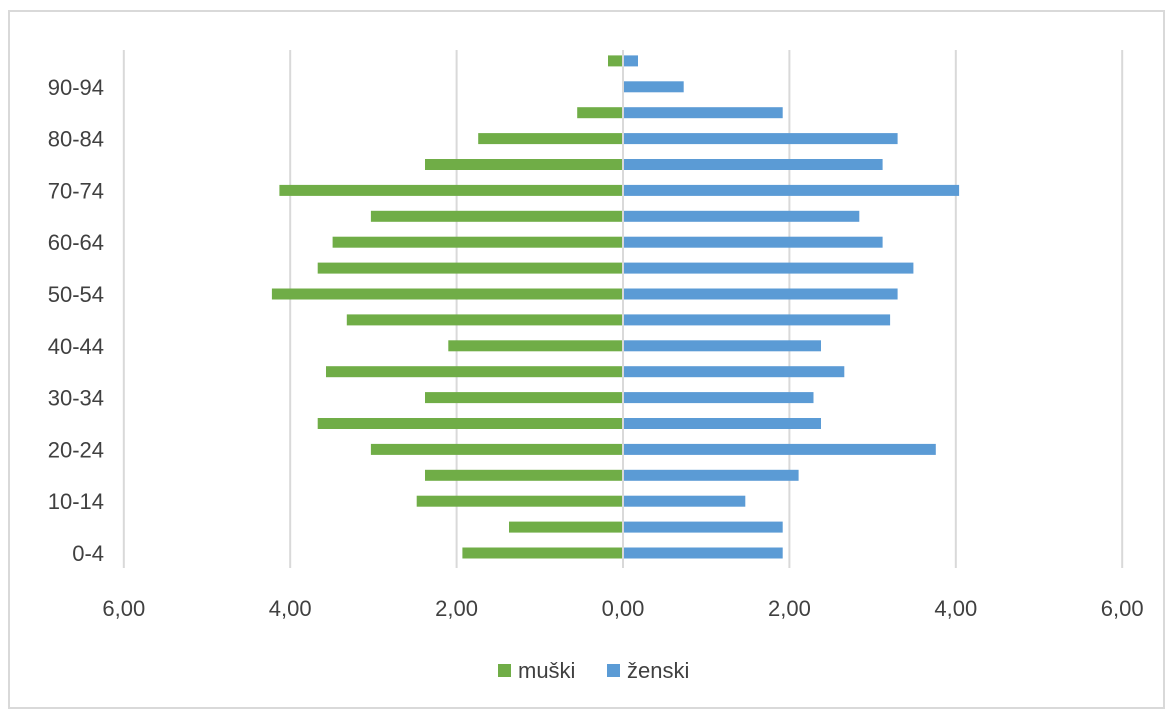 The width and height of the screenshot is (1167, 711). I want to click on legend-label-muski: muški, so click(546, 670).